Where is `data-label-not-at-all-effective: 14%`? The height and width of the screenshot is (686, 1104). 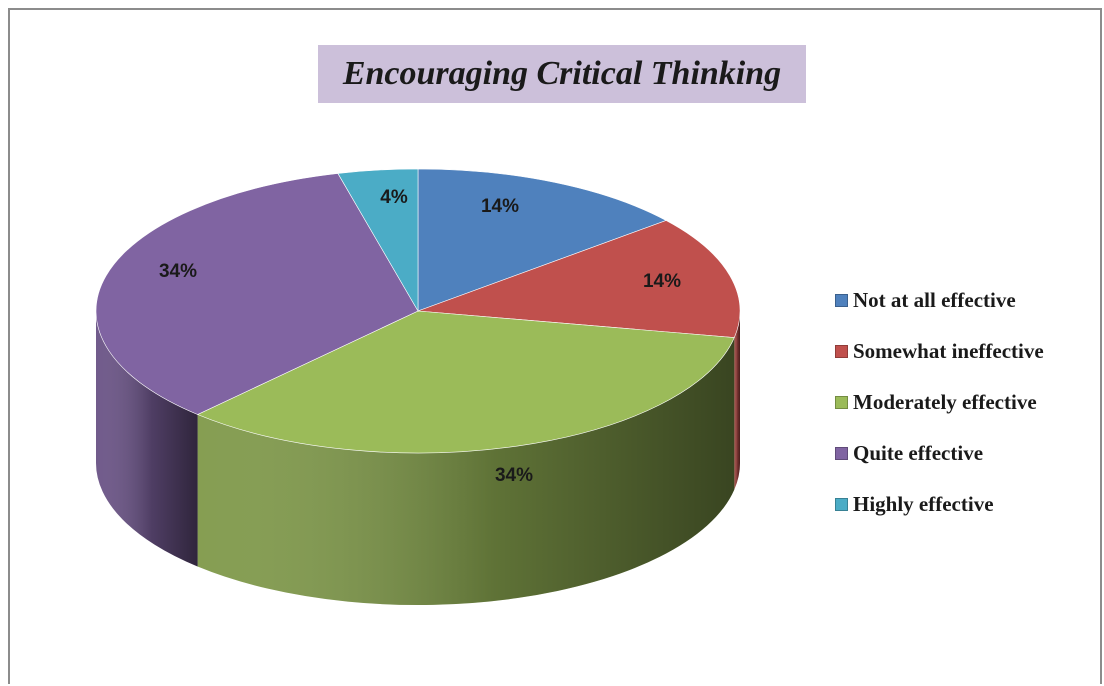 data-label-not-at-all-effective: 14% is located at coordinates (500, 206).